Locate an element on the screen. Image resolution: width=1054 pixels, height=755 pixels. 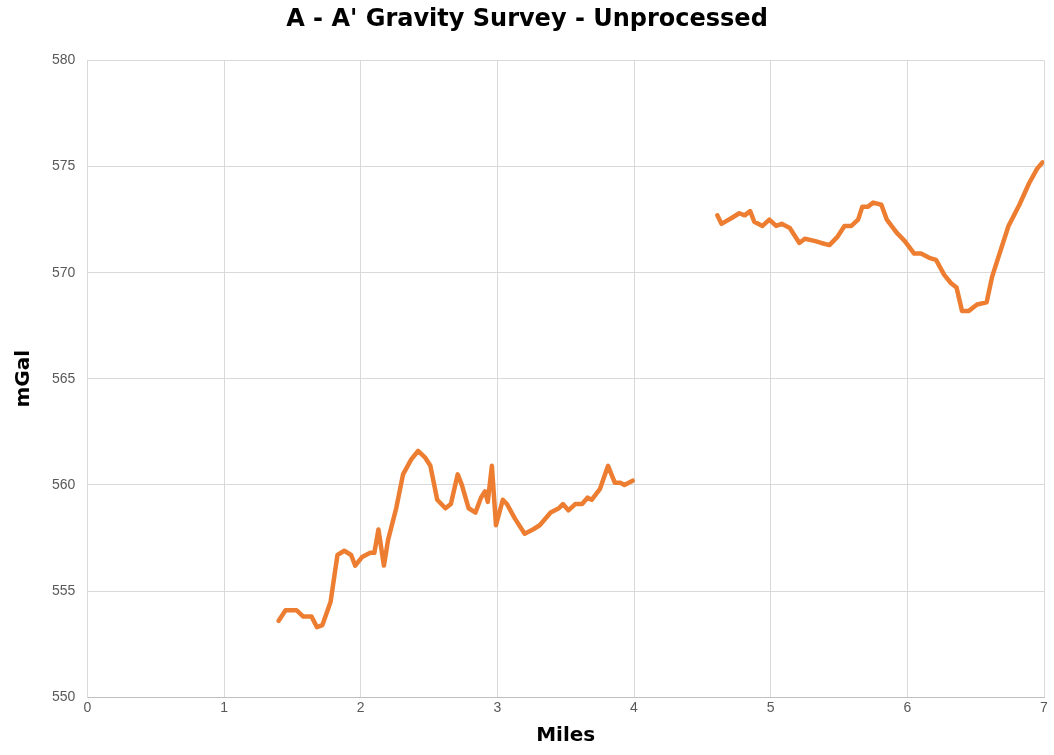
x-tick-label: 3 is located at coordinates (497, 707).